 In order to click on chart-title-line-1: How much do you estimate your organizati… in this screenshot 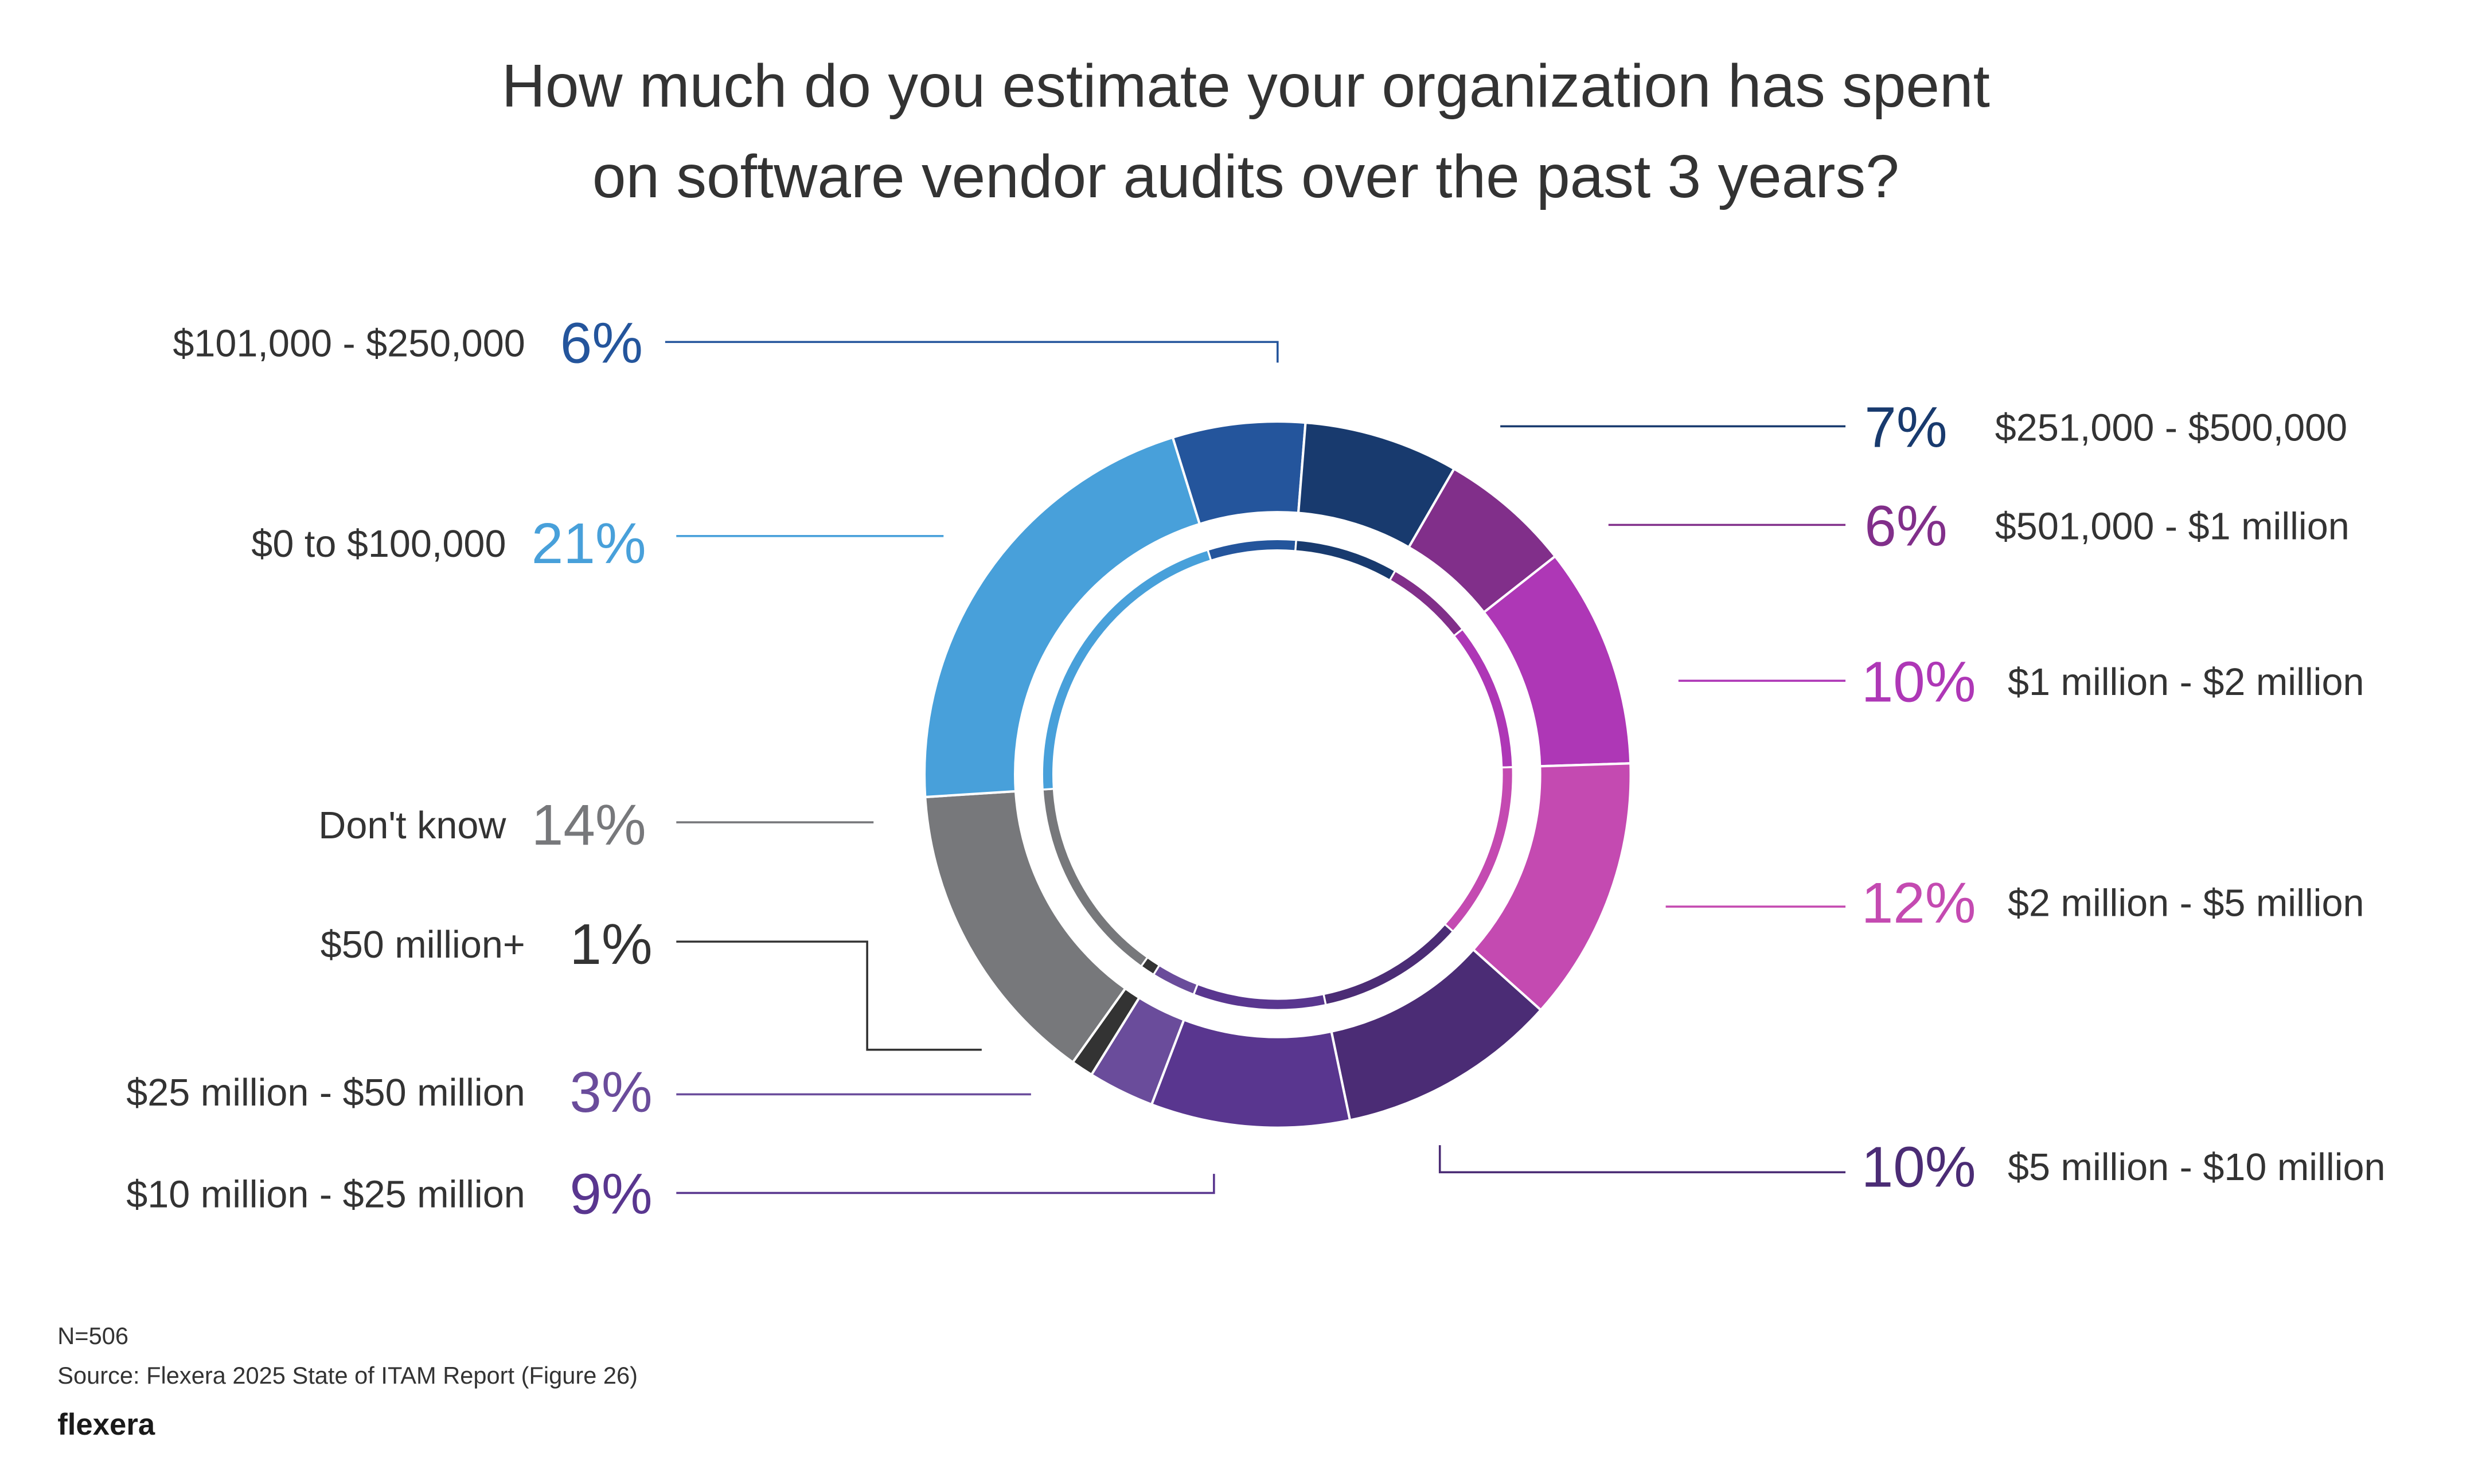, I will do `click(1246, 87)`.